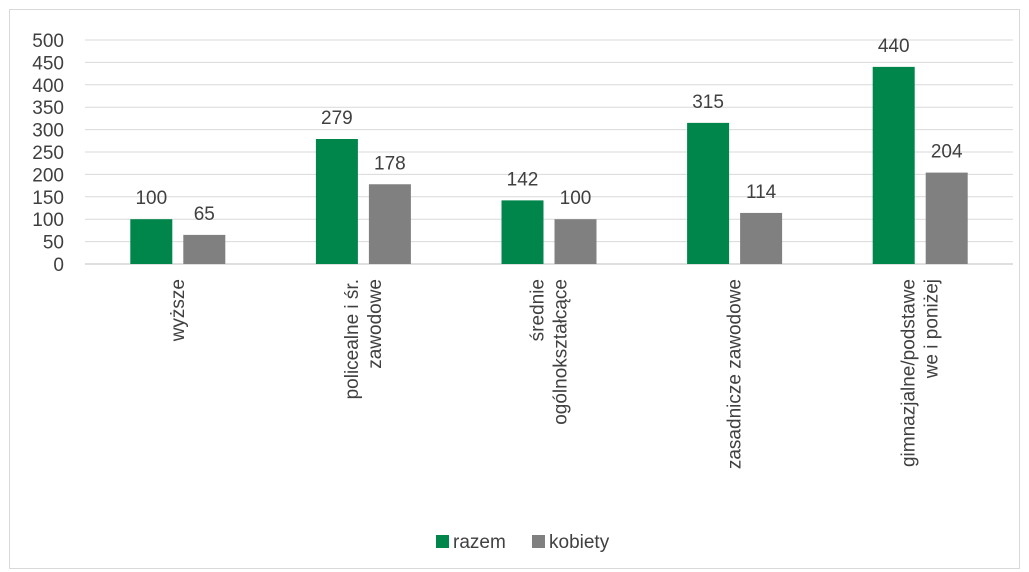 This screenshot has width=1029, height=572. Describe the element at coordinates (151, 198) in the screenshot. I see `data-label-razem: 100` at that location.